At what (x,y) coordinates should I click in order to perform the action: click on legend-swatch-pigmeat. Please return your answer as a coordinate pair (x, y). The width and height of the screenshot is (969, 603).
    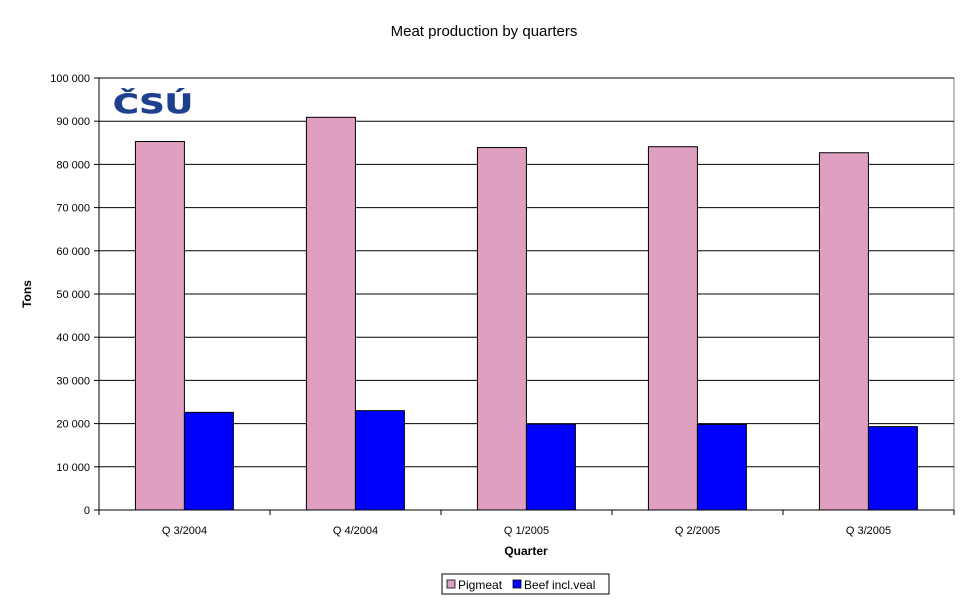
    Looking at the image, I should click on (451, 584).